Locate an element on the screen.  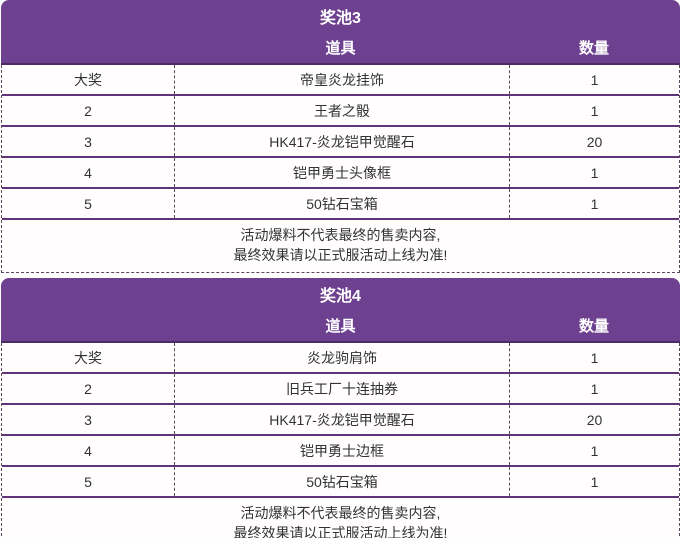
item-cell: 王者之骰 is located at coordinates (341, 110).